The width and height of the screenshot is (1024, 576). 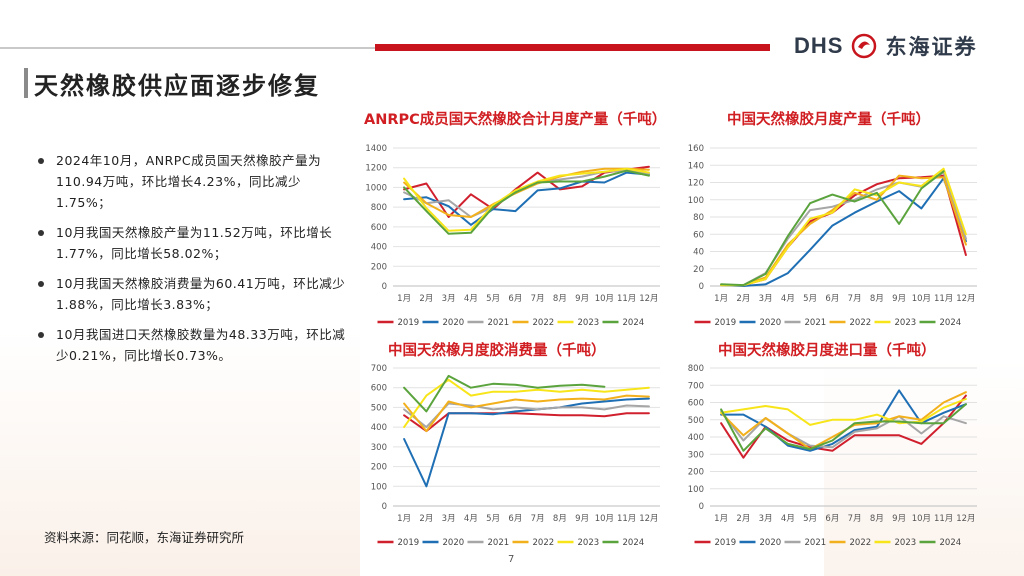 I want to click on chart-title-china-consumption: 中国天然橡月度胶消费量（千吨）, so click(x=497, y=351).